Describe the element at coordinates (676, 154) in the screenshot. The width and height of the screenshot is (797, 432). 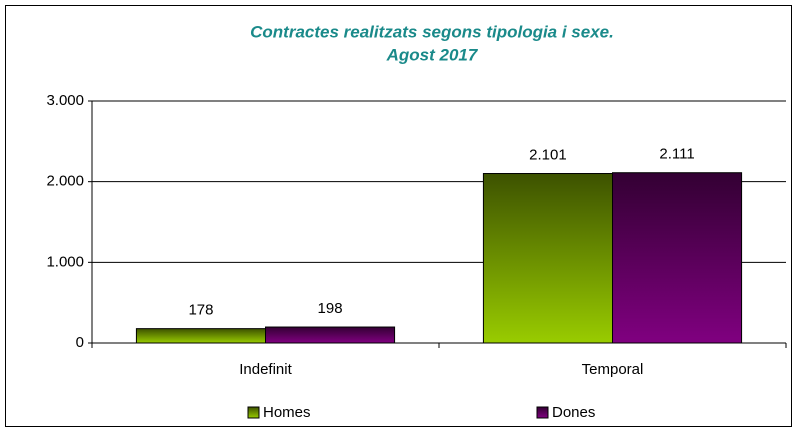
I see `data-label: 2.111` at that location.